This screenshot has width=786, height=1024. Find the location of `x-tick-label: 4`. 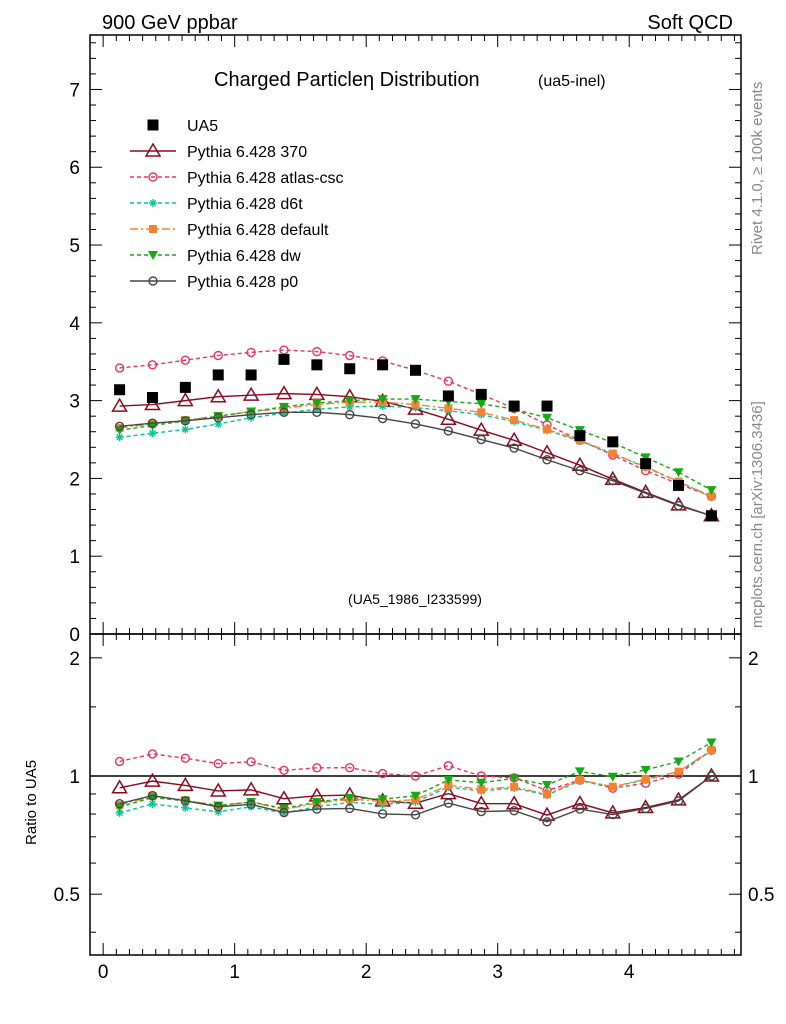

x-tick-label: 4 is located at coordinates (629, 972).